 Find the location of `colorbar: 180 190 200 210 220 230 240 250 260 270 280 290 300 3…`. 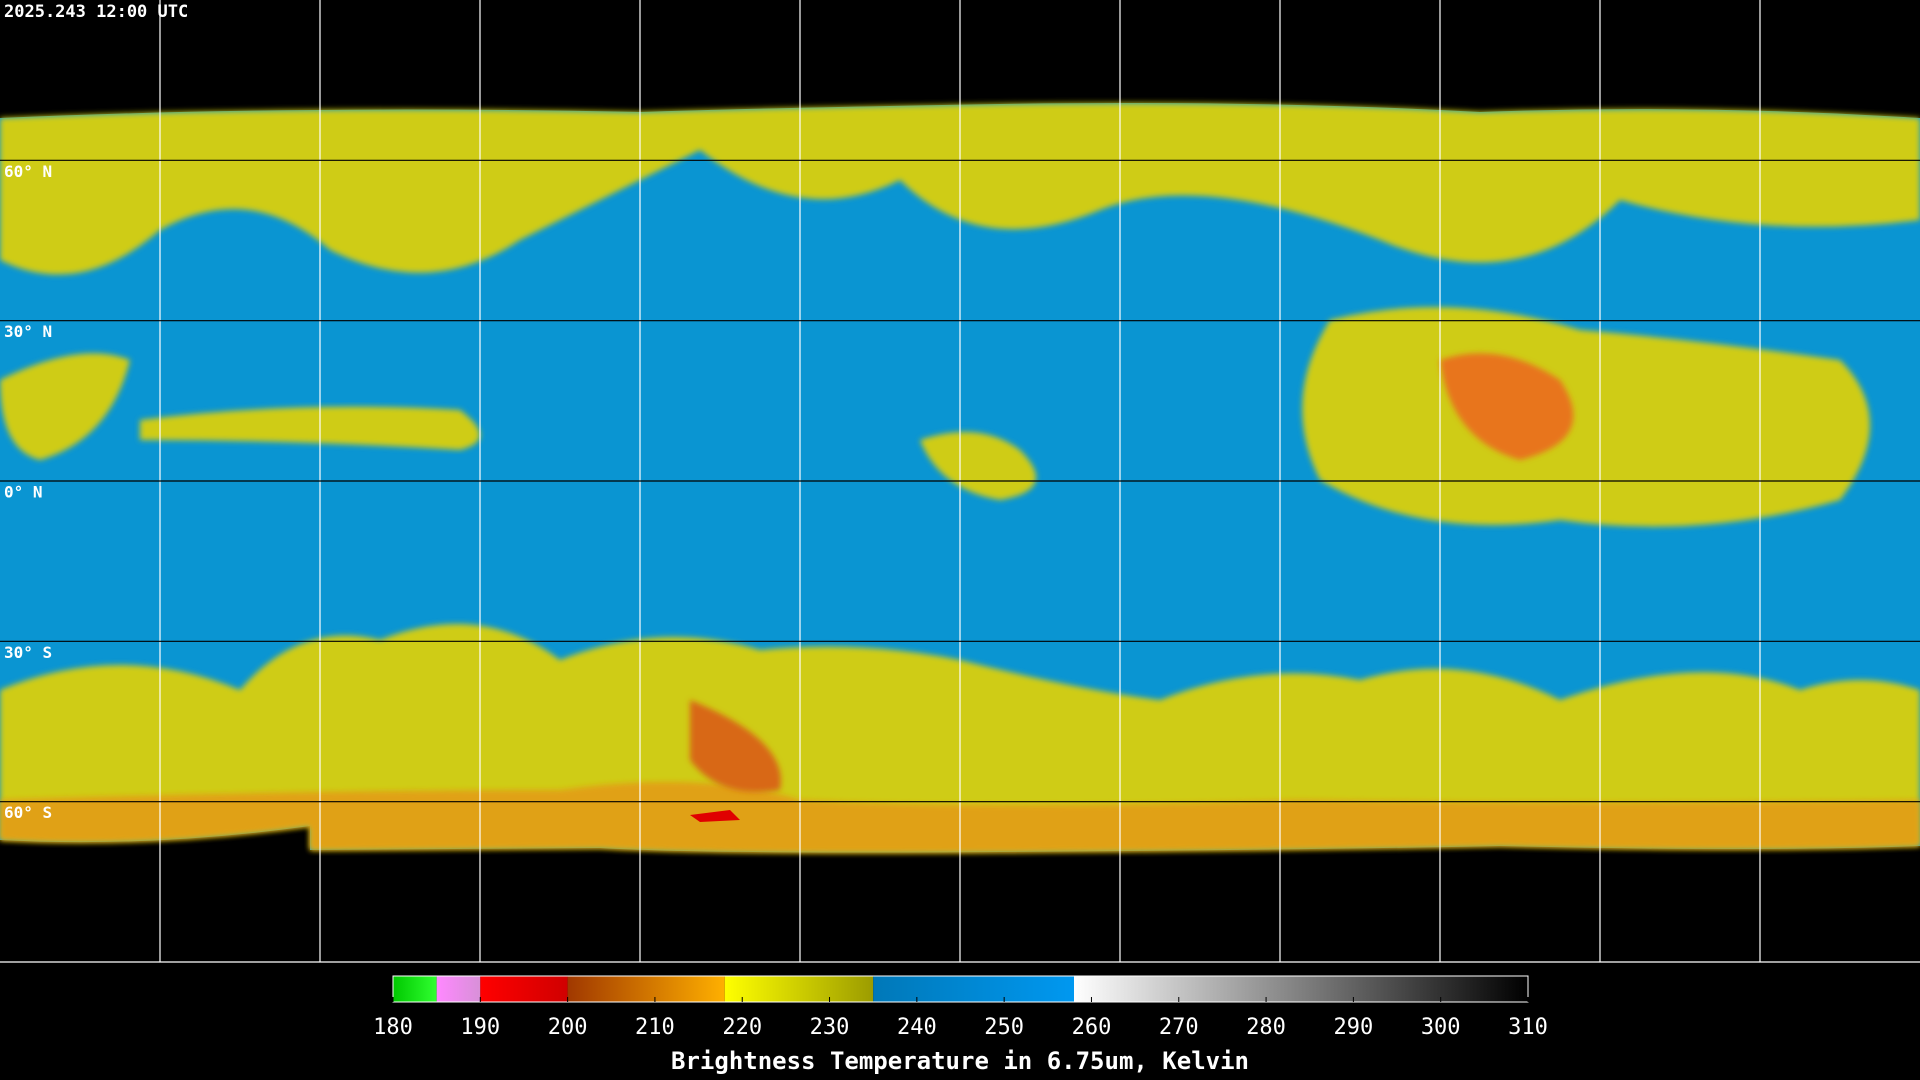

colorbar: 180 190 200 210 220 230 240 250 260 270 280 290 300 3… is located at coordinates (960, 1007).